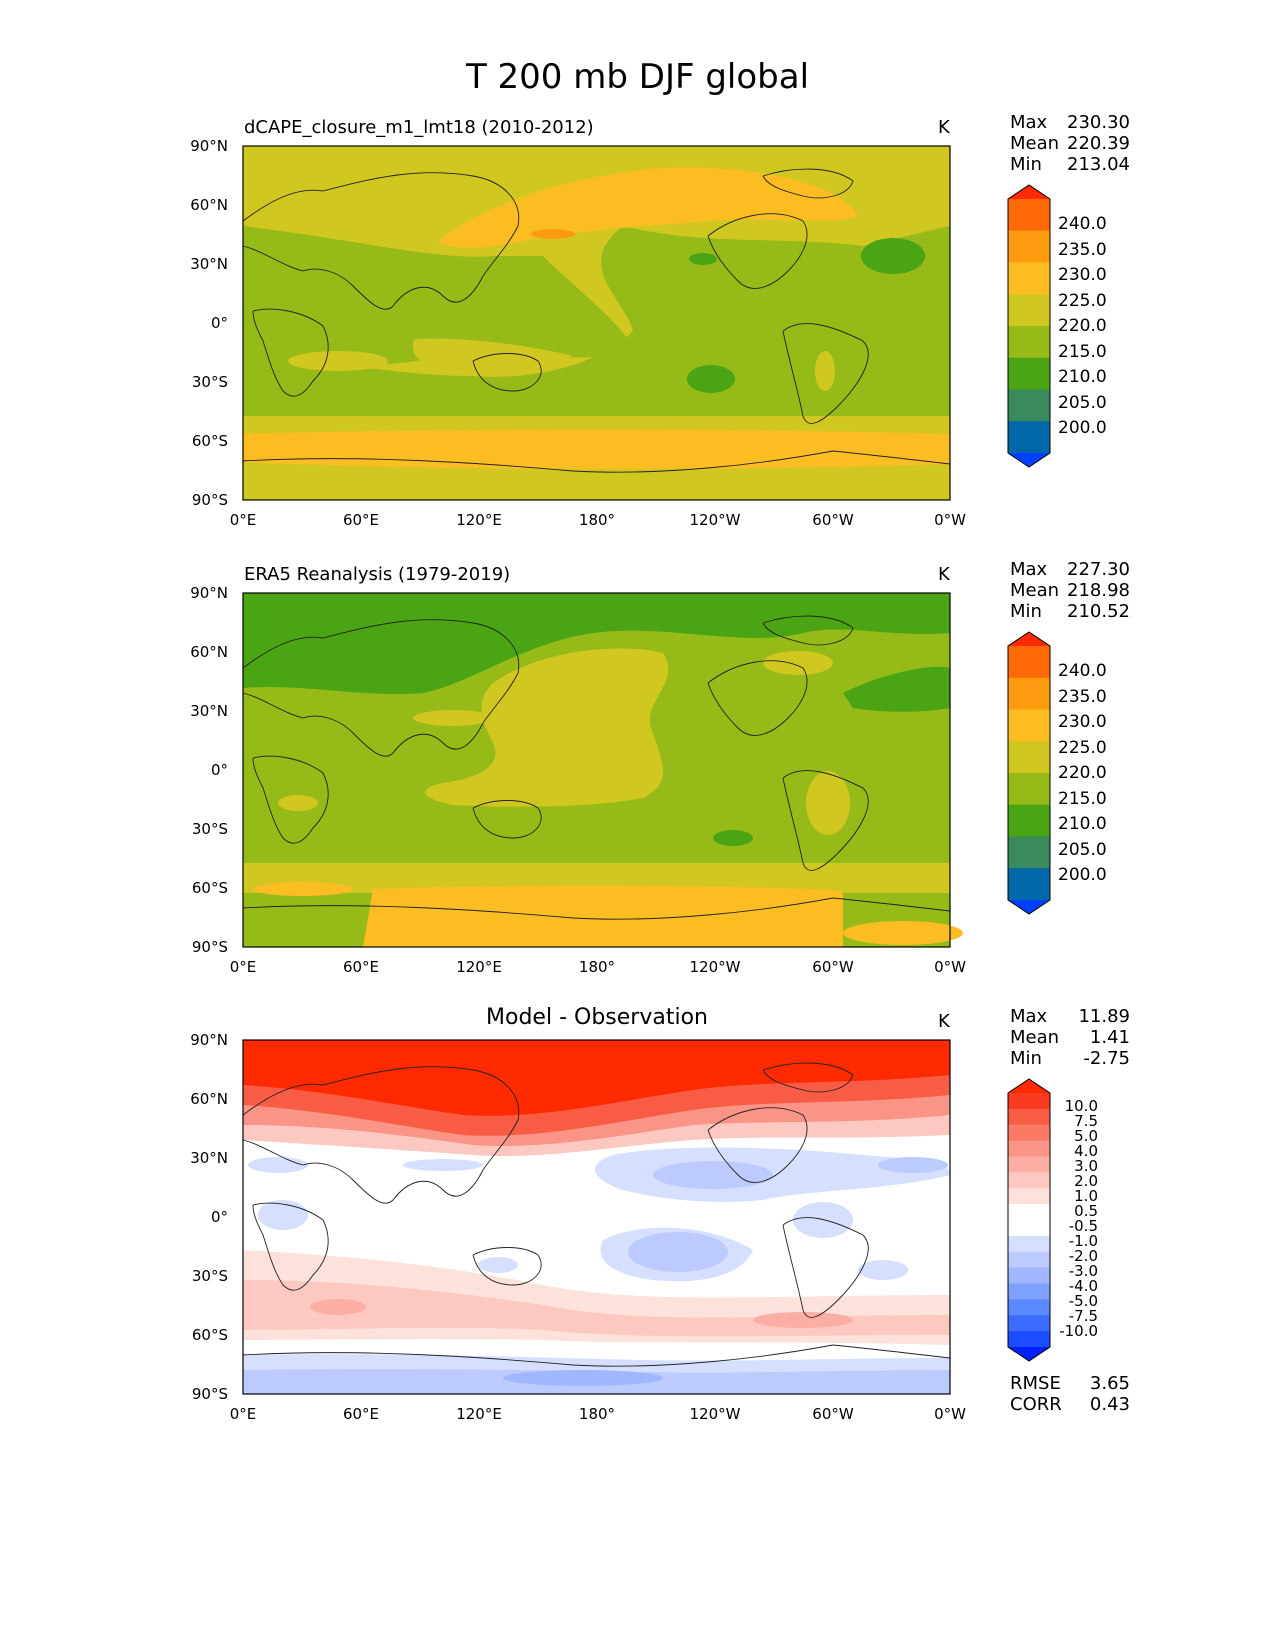  I want to click on cbar2-label: 200.0, so click(1082, 875).